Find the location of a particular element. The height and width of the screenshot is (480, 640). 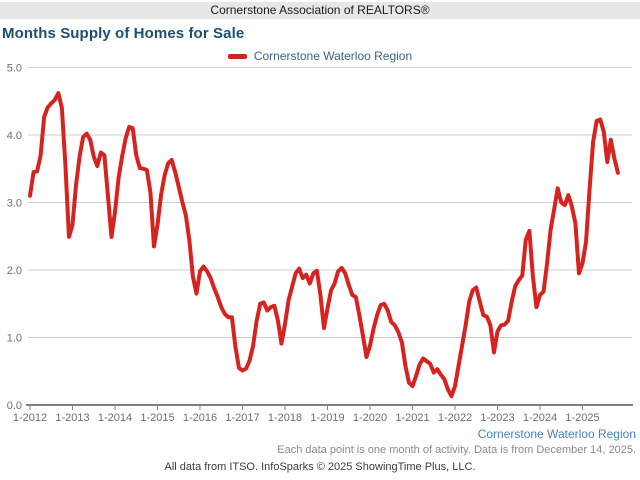

page-title: Months Supply of Homes for Sale is located at coordinates (123, 33).